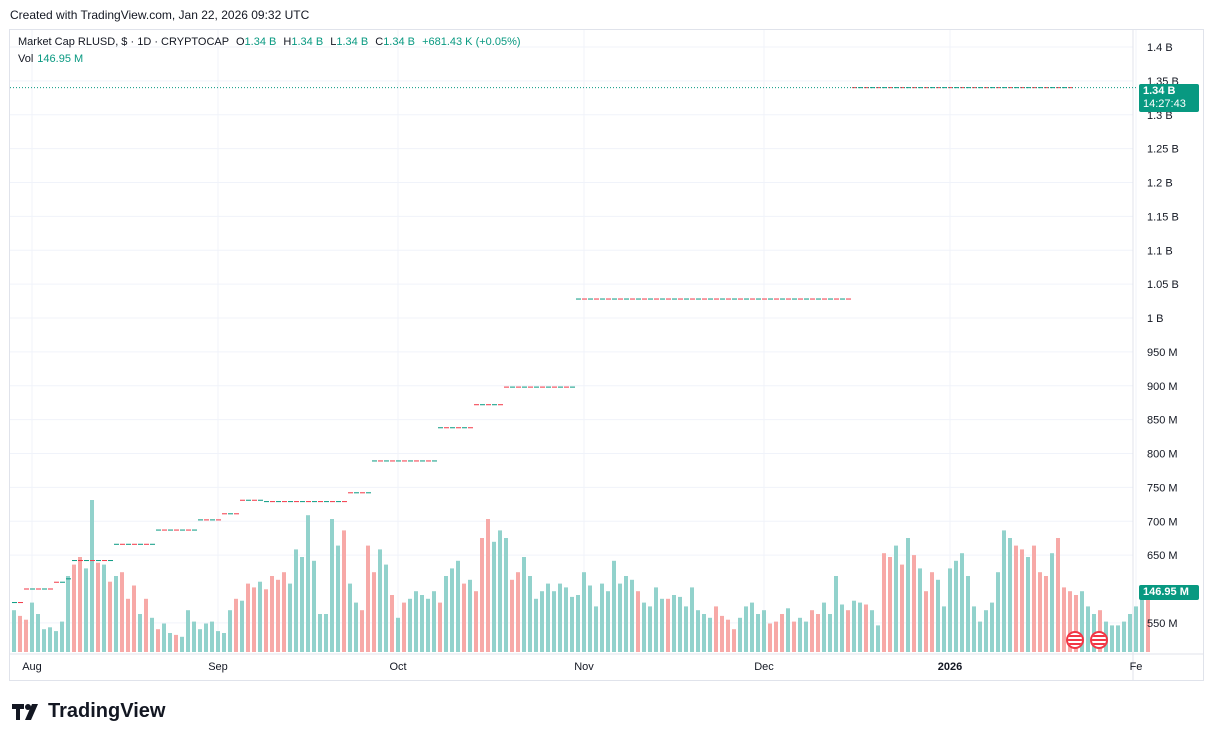 This screenshot has width=1214, height=741. What do you see at coordinates (1169, 98) in the screenshot?
I see `last-price-tag: 1.34 B 14:27:43` at bounding box center [1169, 98].